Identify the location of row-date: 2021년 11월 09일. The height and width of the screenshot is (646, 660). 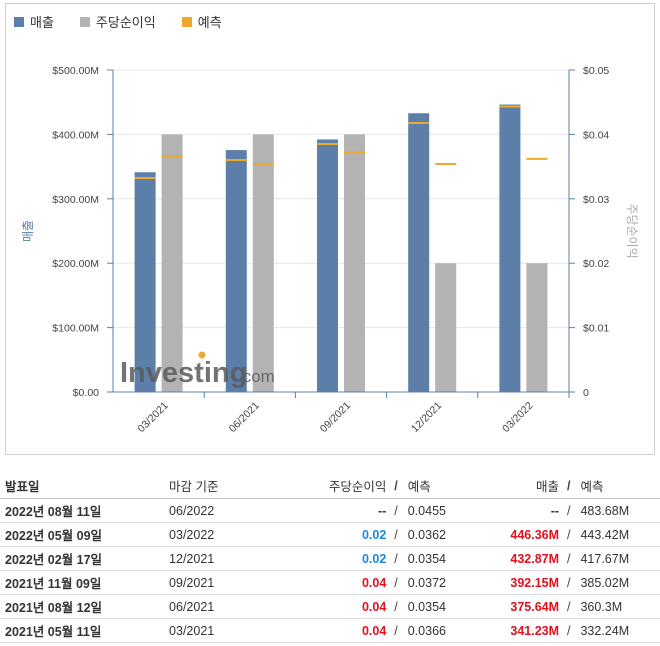
(53, 584).